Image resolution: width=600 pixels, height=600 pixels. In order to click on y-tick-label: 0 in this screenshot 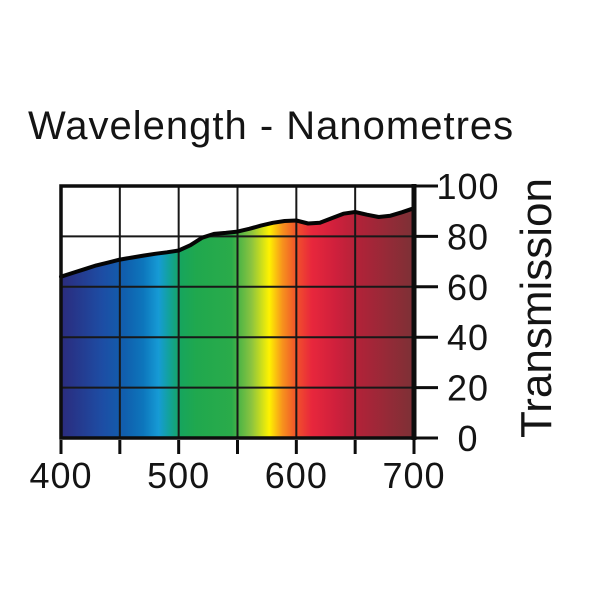, I will do `click(467, 438)`.